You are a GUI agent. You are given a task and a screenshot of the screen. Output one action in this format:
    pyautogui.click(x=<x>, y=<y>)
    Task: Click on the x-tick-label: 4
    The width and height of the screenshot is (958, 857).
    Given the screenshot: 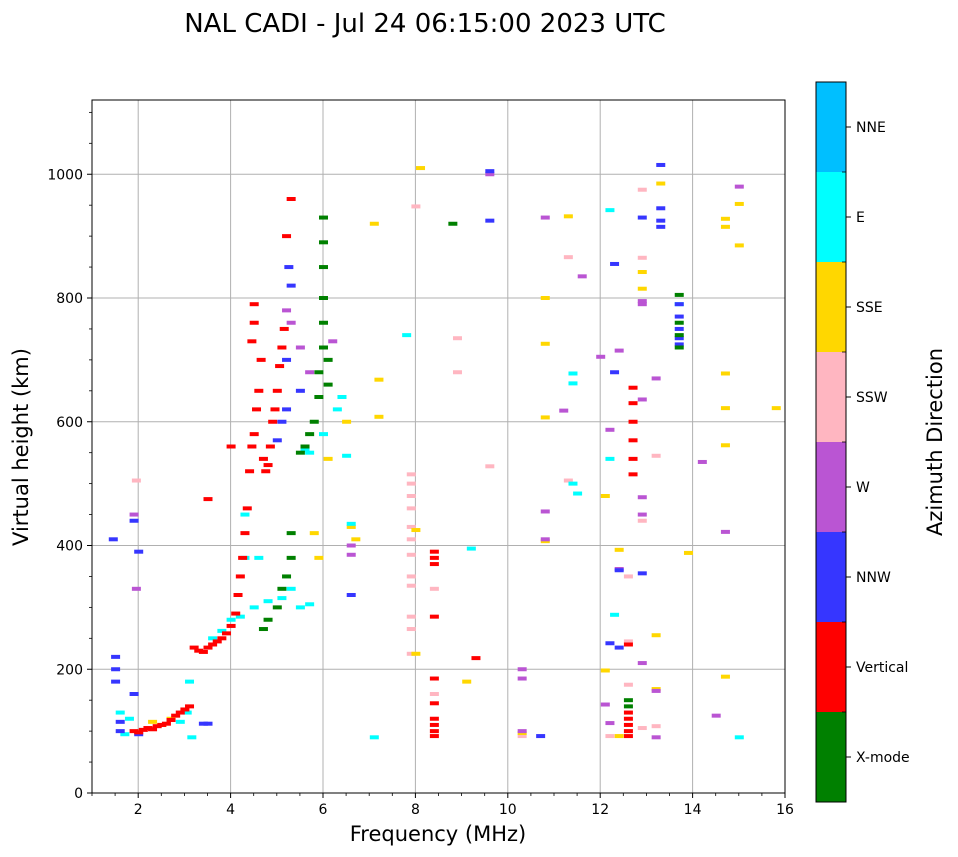 What is the action you would take?
    pyautogui.click(x=230, y=810)
    